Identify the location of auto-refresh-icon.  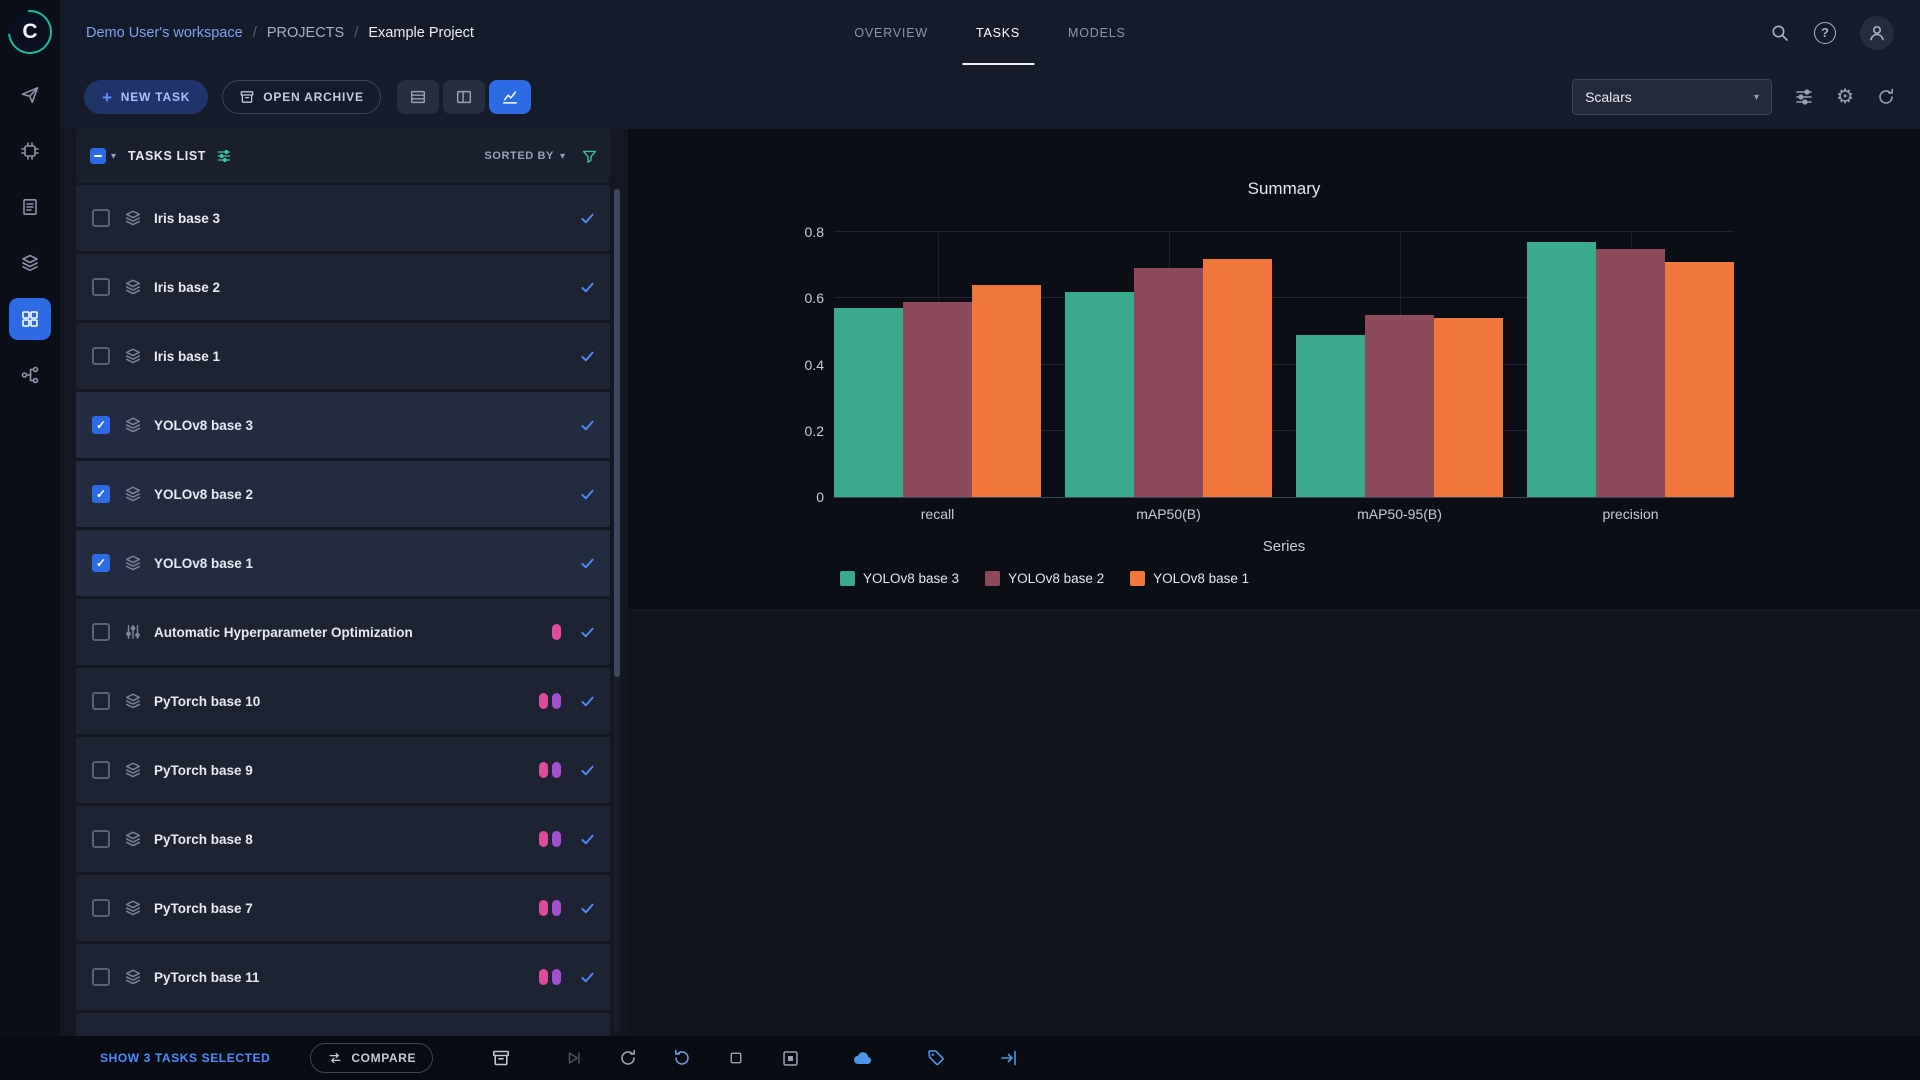
(1886, 97).